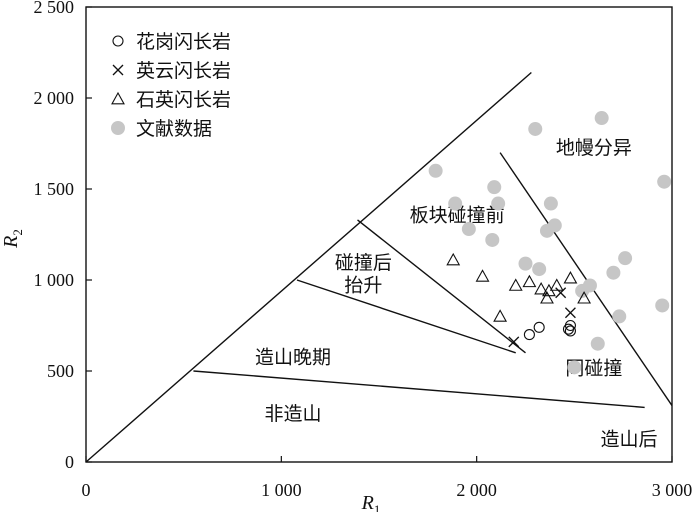 The width and height of the screenshot is (700, 512). I want to click on legend-label: 花岗闪长岩, so click(183, 42).